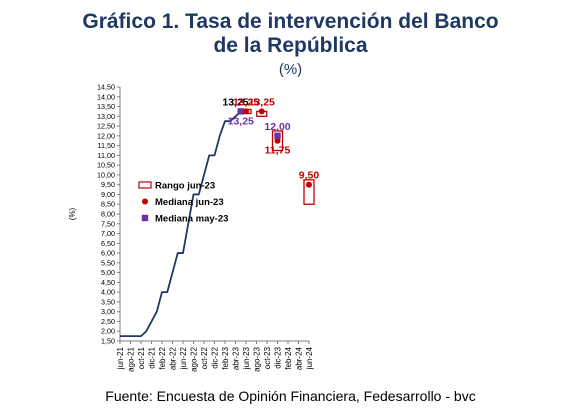 Image resolution: width=581 pixels, height=412 pixels. I want to click on x-tick-label: abr-23, so click(236, 358).